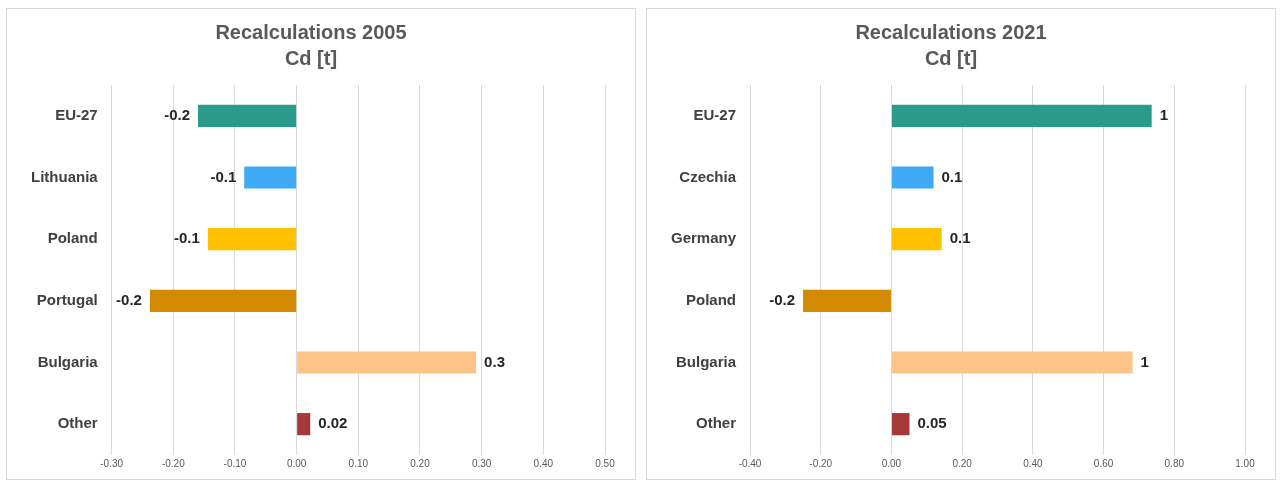 Image resolution: width=1282 pixels, height=488 pixels. What do you see at coordinates (1103, 463) in the screenshot?
I see `x-tick-label: 0.60` at bounding box center [1103, 463].